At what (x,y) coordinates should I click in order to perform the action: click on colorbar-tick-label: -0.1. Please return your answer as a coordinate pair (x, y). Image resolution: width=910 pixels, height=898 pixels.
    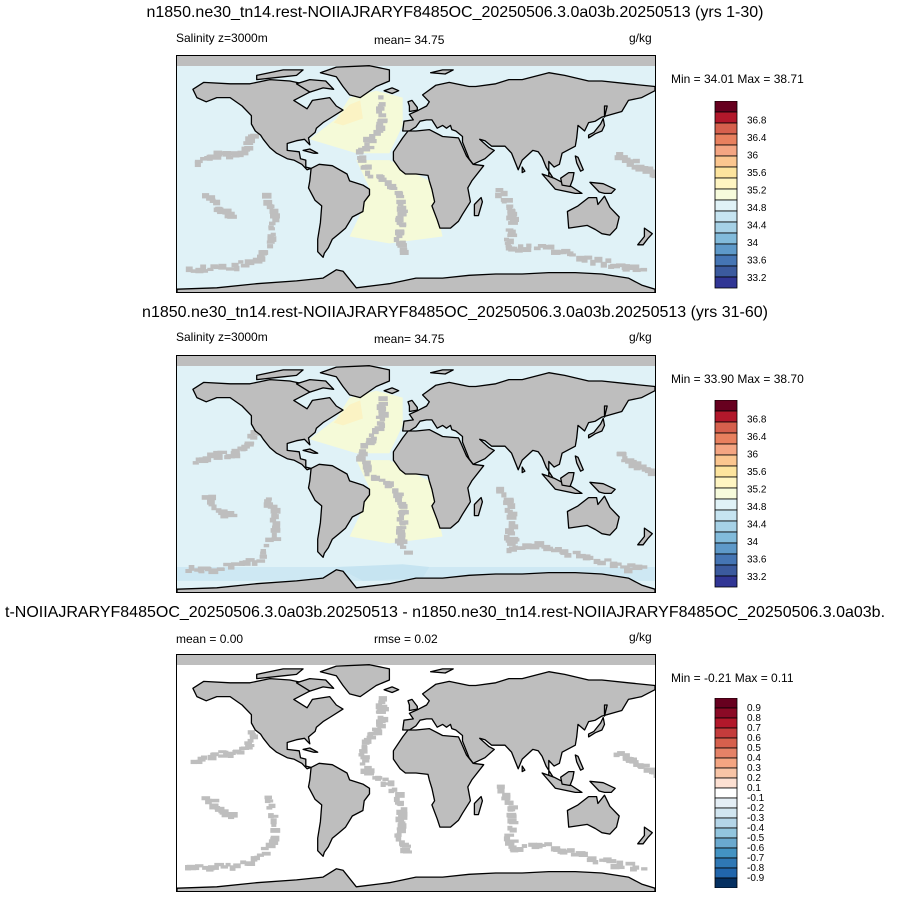
    Looking at the image, I should click on (756, 798).